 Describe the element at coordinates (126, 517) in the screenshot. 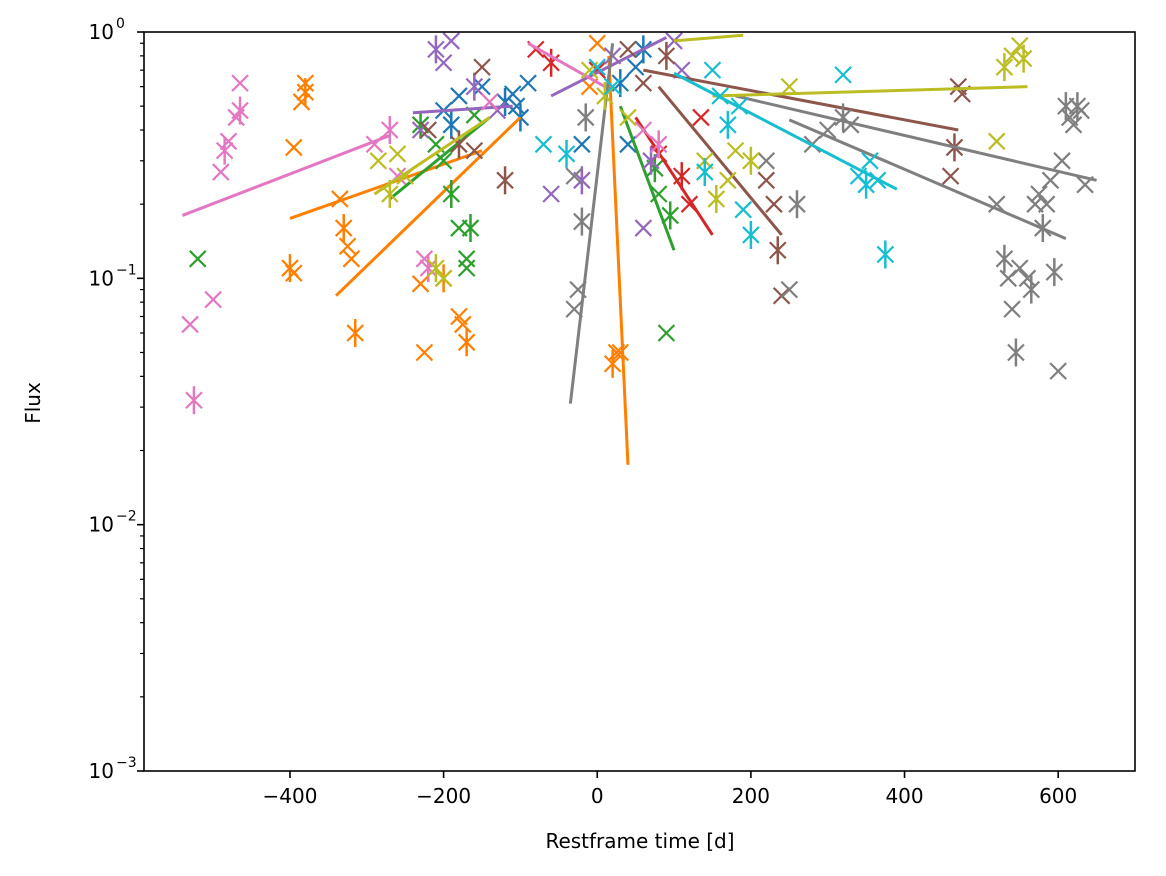

I see `y-tick-exponent: −2` at that location.